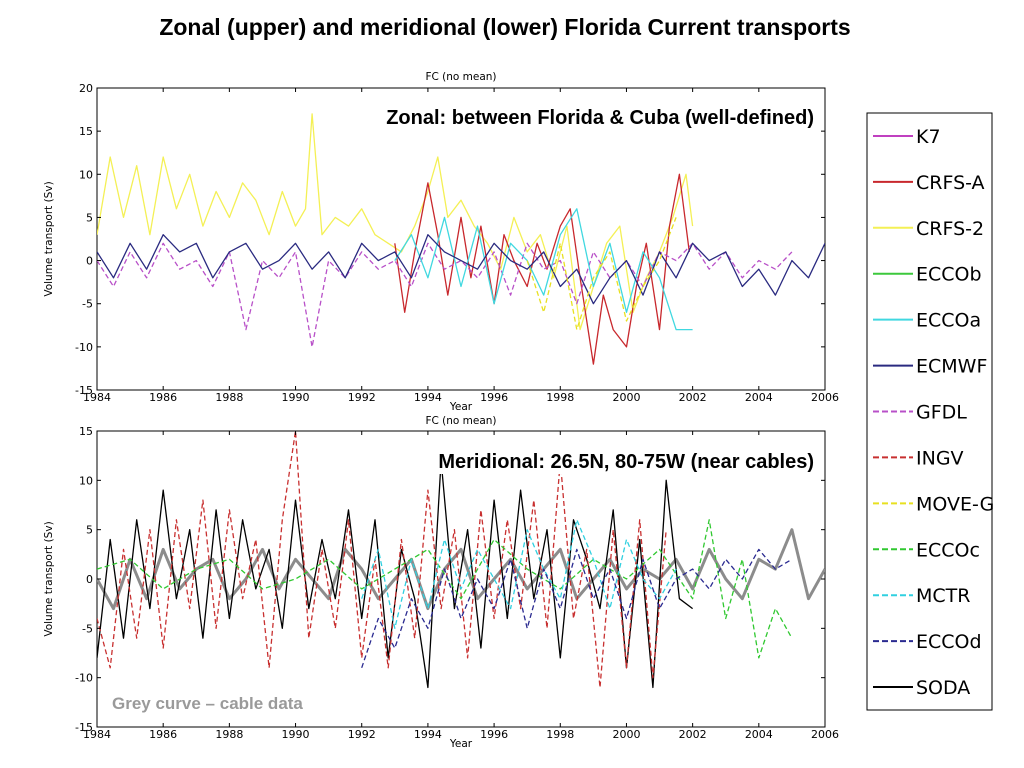 This screenshot has width=1024, height=768. Describe the element at coordinates (519, 574) in the screenshot. I see `series-line-mctr` at that location.